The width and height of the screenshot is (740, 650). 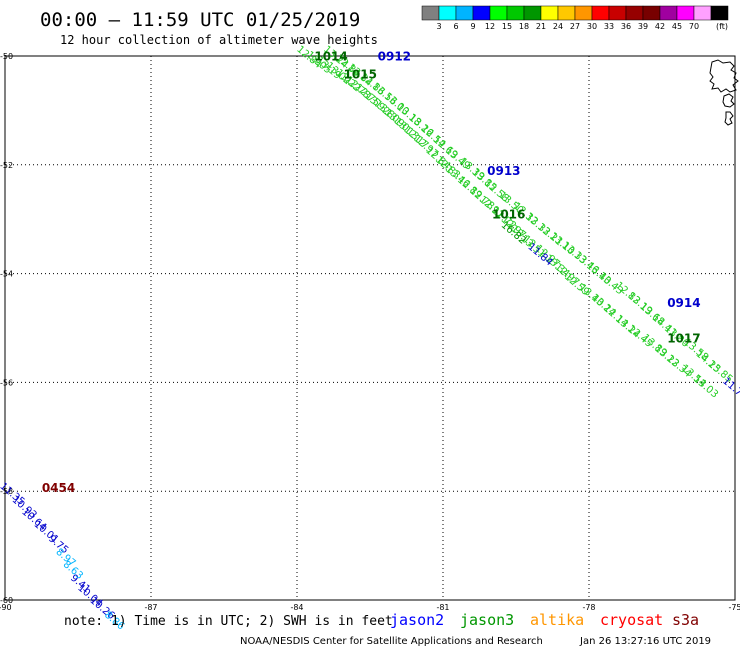 What do you see at coordinates (683, 303) in the screenshot?
I see `pass-time-label: 0914` at bounding box center [683, 303].